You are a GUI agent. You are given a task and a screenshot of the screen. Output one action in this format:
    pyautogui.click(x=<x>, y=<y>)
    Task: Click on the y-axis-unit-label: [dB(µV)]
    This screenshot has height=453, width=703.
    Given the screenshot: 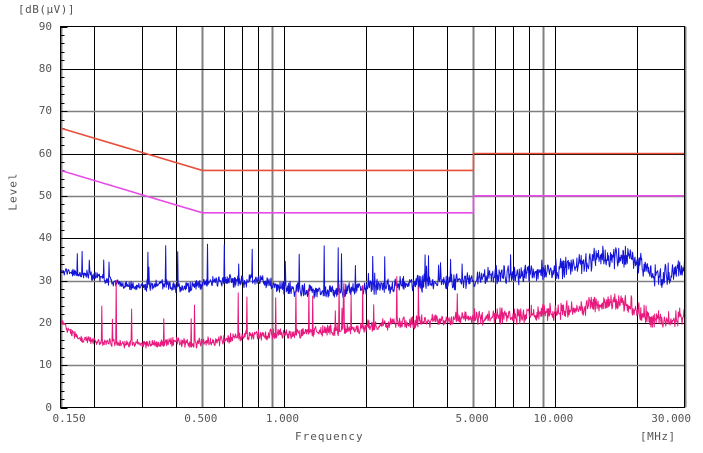 What is the action you would take?
    pyautogui.click(x=46, y=9)
    